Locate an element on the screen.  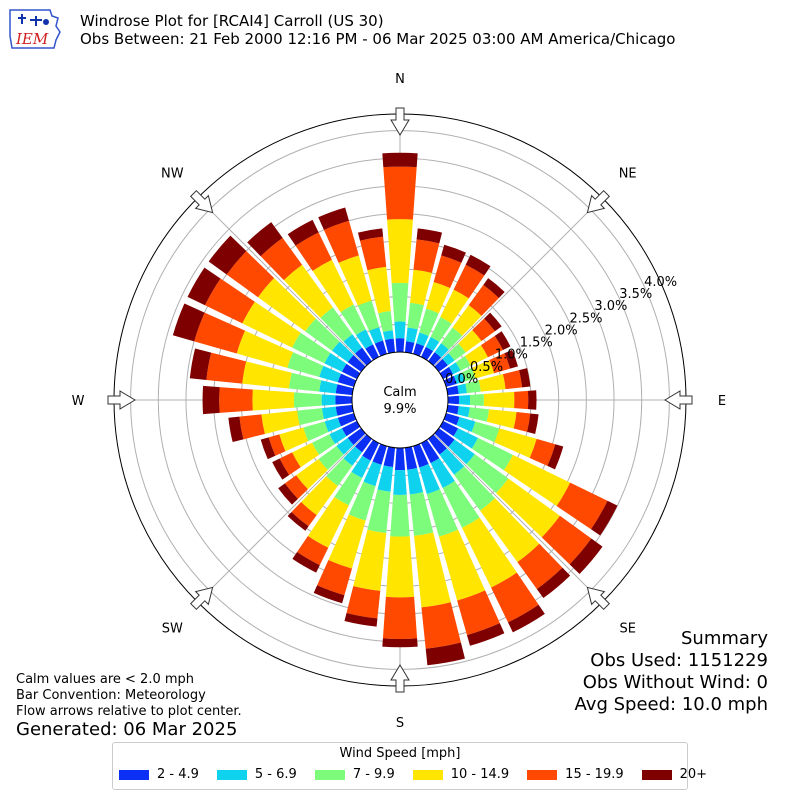
radial-tick-label: 4.0% is located at coordinates (660, 282).